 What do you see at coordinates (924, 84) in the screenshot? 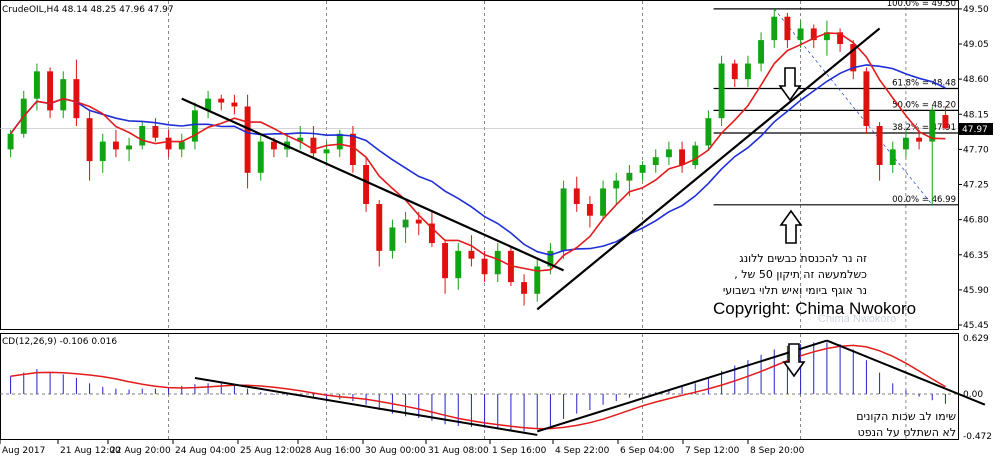
I see `fib-level-label: 61.8% = 48.48` at bounding box center [924, 84].